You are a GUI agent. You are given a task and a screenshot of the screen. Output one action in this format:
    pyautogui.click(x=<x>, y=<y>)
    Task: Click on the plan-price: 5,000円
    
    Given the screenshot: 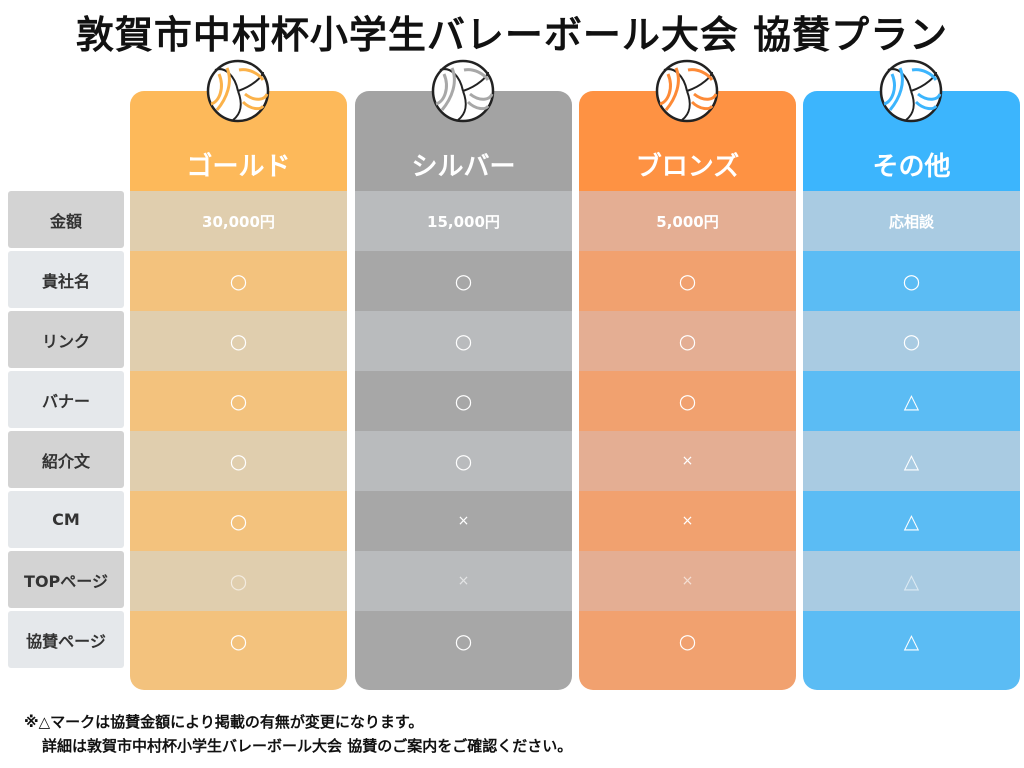 What is the action you would take?
    pyautogui.click(x=687, y=221)
    